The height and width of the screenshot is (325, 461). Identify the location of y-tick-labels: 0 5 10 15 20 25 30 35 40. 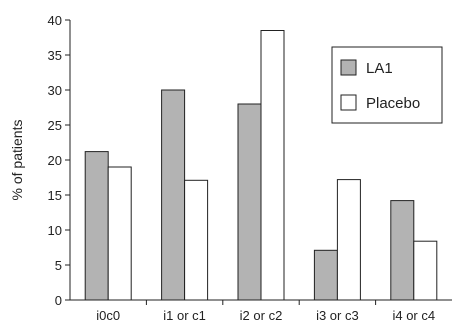
(55, 160).